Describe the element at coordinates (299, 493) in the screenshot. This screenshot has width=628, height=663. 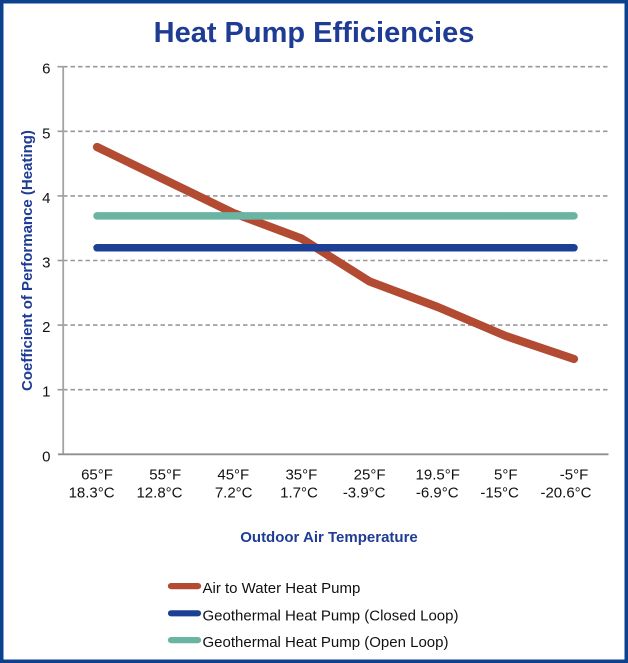
I see `svg-text: 1.7°C` at that location.